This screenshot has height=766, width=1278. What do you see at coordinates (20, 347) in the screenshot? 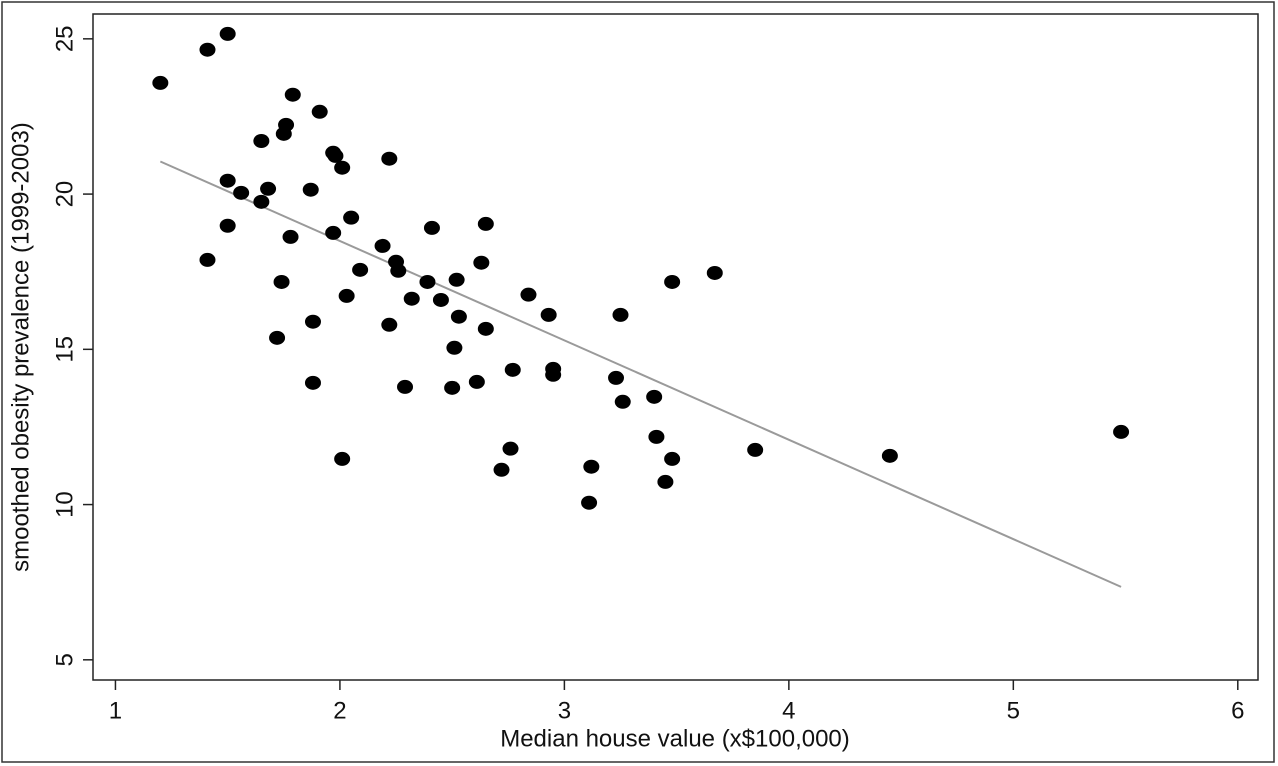
I see `y-axis-label: smoothed obesity prevalence (1999-2003)` at bounding box center [20, 347].